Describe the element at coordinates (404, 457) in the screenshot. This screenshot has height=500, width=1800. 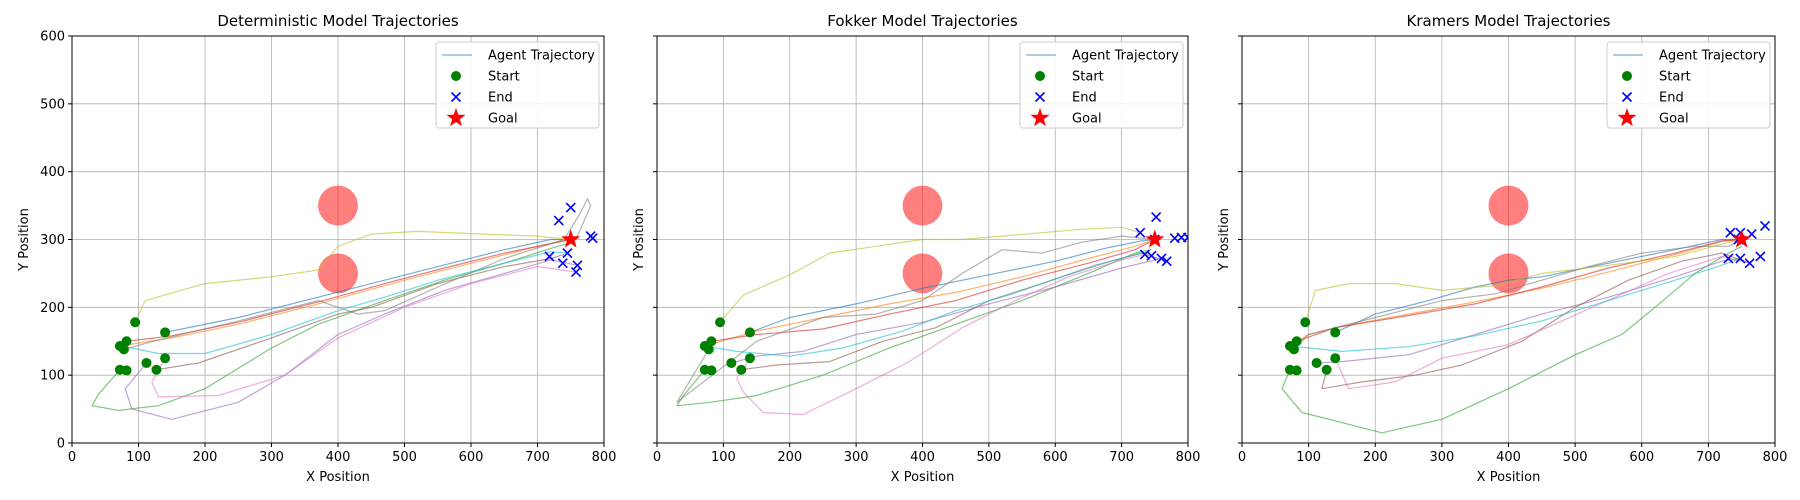
I see `x-tick-label: 500` at that location.